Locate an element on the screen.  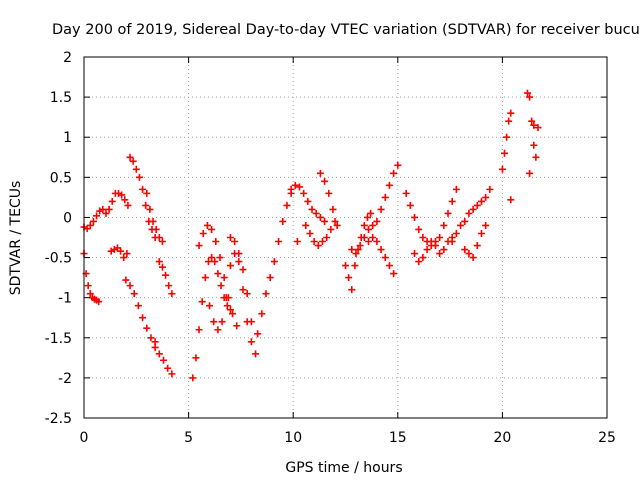
series-arc12 is located at coordinates (240, 280).